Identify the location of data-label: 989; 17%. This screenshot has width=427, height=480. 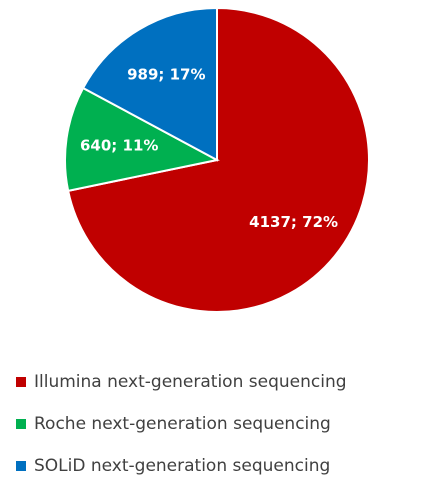
(166, 75).